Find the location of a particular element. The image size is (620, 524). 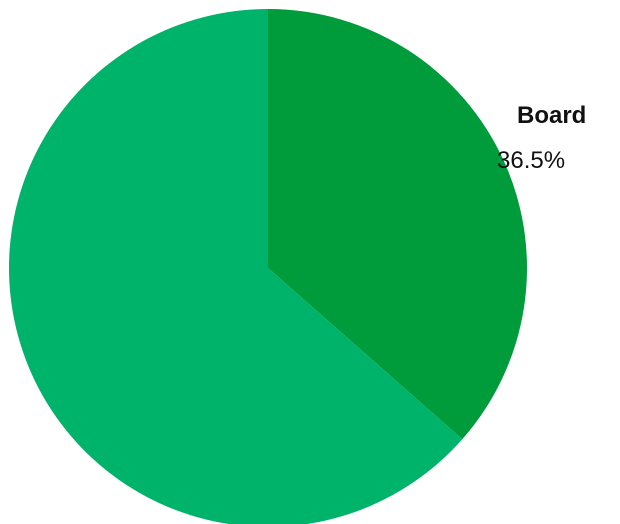

slice-label-board-value: 36.5% is located at coordinates (531, 160).